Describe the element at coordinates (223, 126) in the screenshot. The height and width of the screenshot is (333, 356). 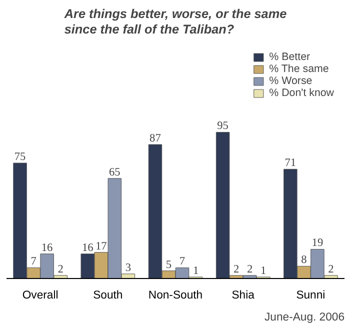
I see `data-label: 95` at that location.